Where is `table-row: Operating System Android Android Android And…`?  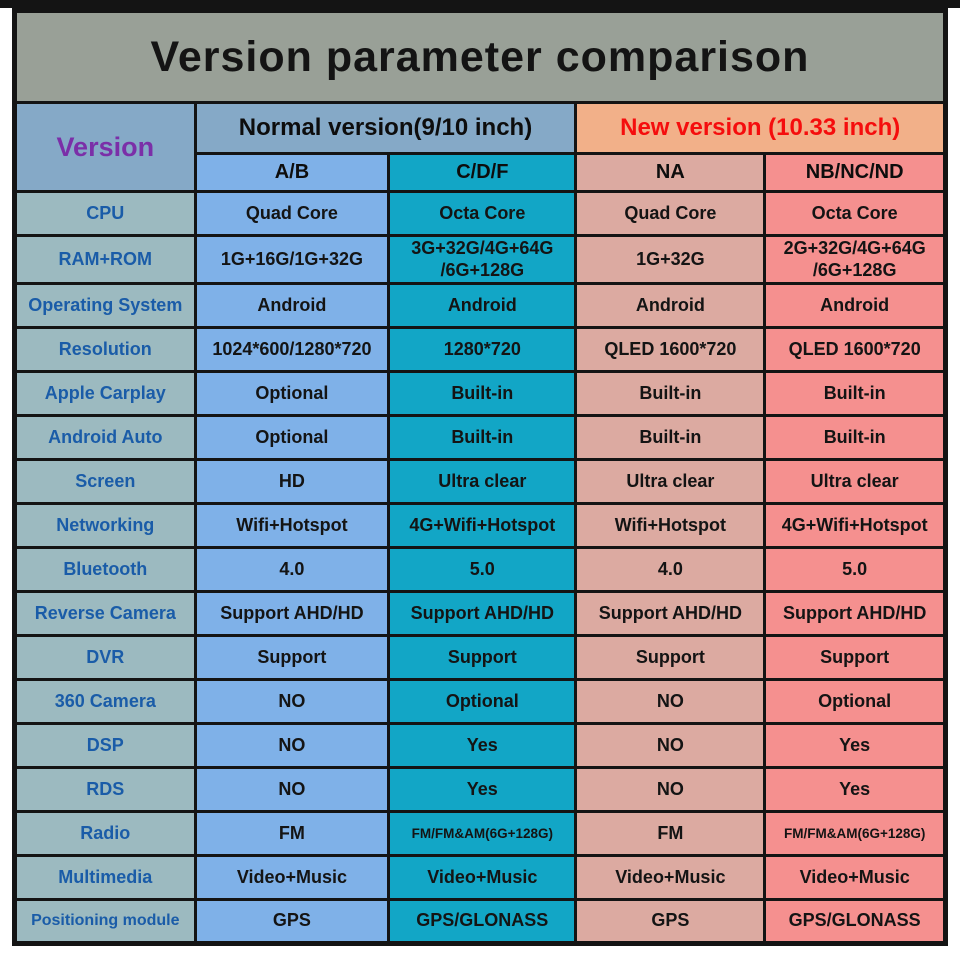
table-row: Operating System Android Android Android And… is located at coordinates (480, 306).